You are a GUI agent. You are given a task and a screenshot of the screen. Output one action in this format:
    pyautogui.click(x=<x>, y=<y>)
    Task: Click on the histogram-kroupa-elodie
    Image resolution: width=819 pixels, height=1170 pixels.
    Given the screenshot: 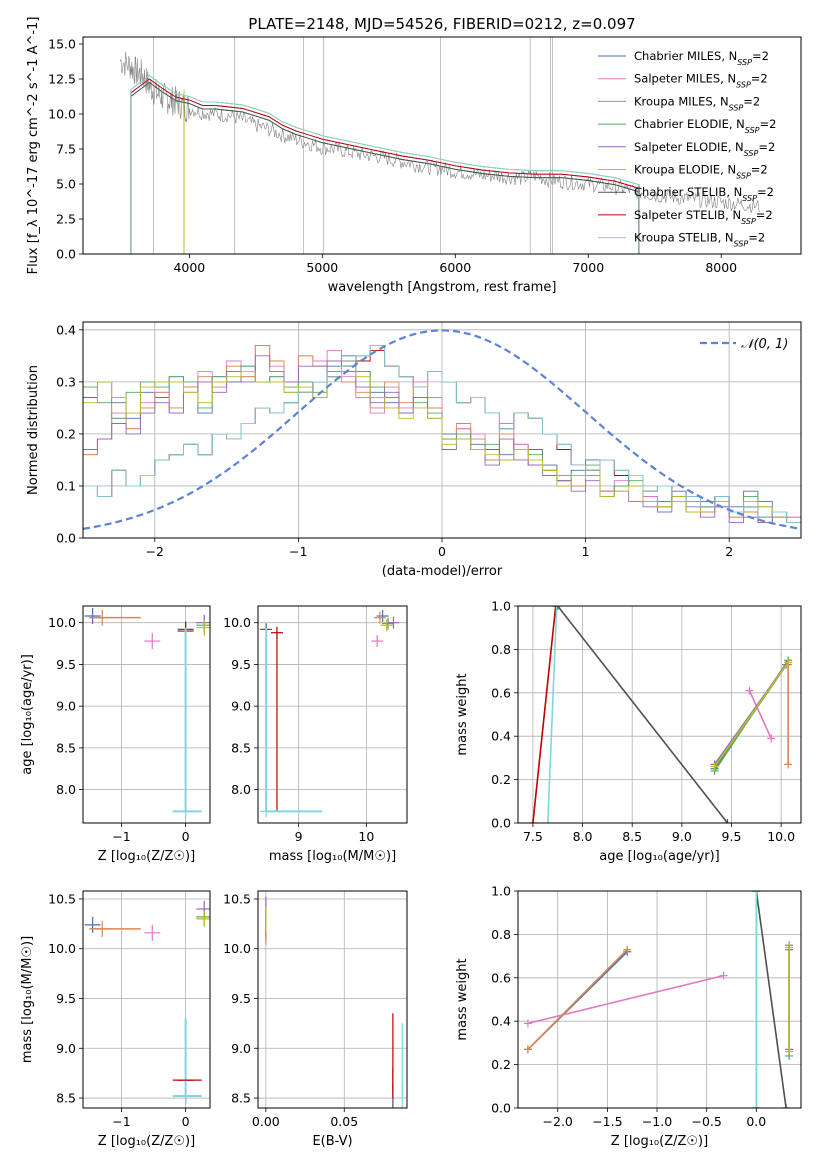 What is the action you would take?
    pyautogui.click(x=442, y=447)
    